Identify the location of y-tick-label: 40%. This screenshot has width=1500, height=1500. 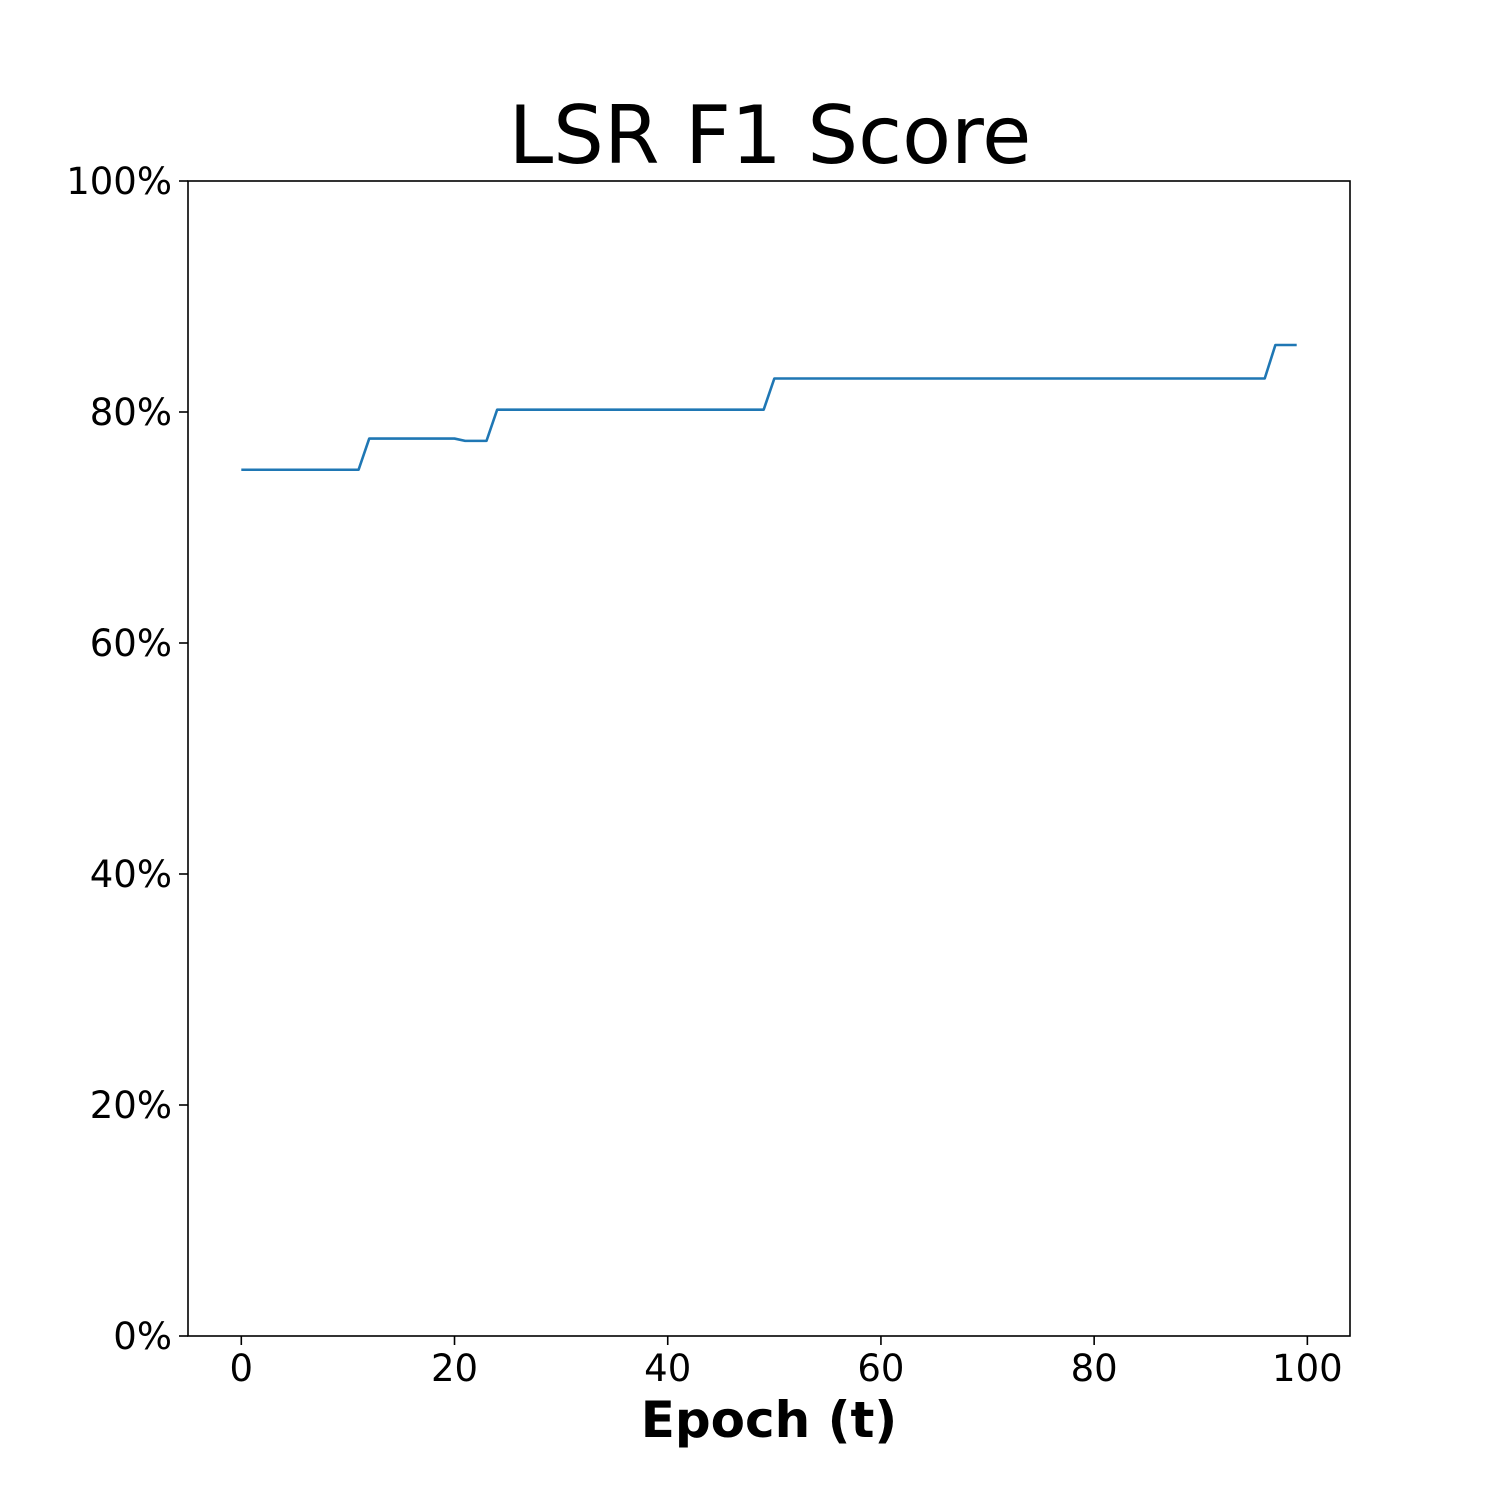
(131, 874).